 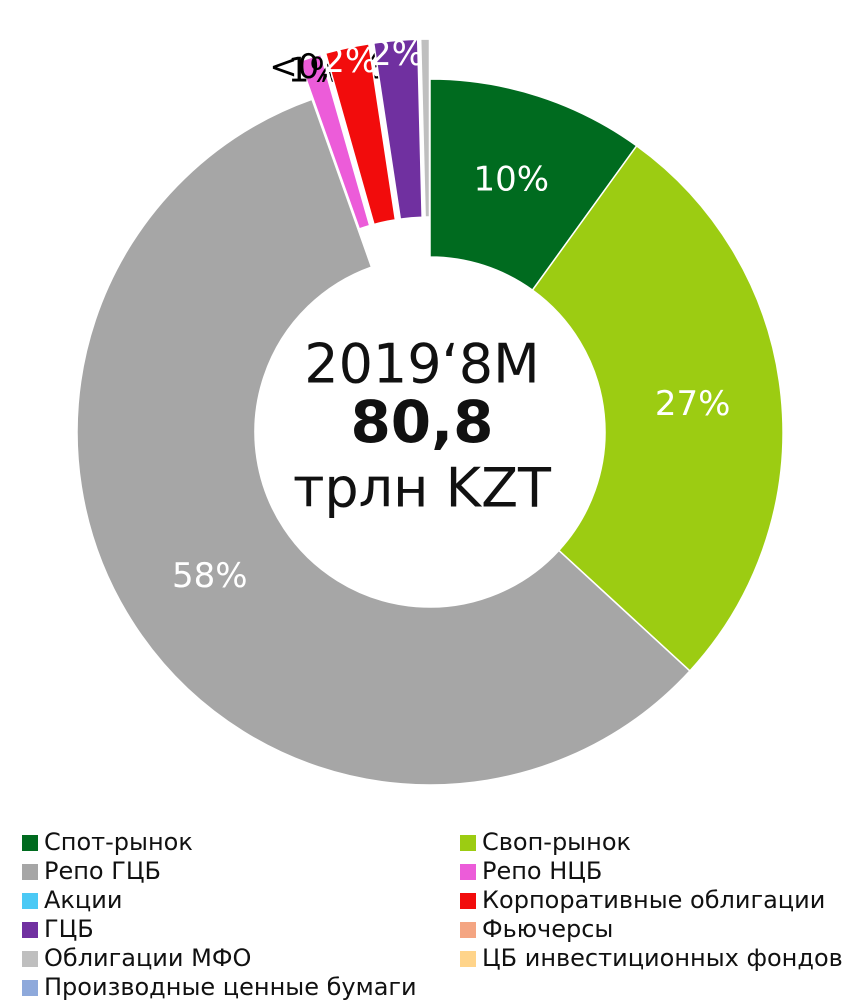 I want to click on legend-label: Репо ГЦБ, so click(x=102, y=871).